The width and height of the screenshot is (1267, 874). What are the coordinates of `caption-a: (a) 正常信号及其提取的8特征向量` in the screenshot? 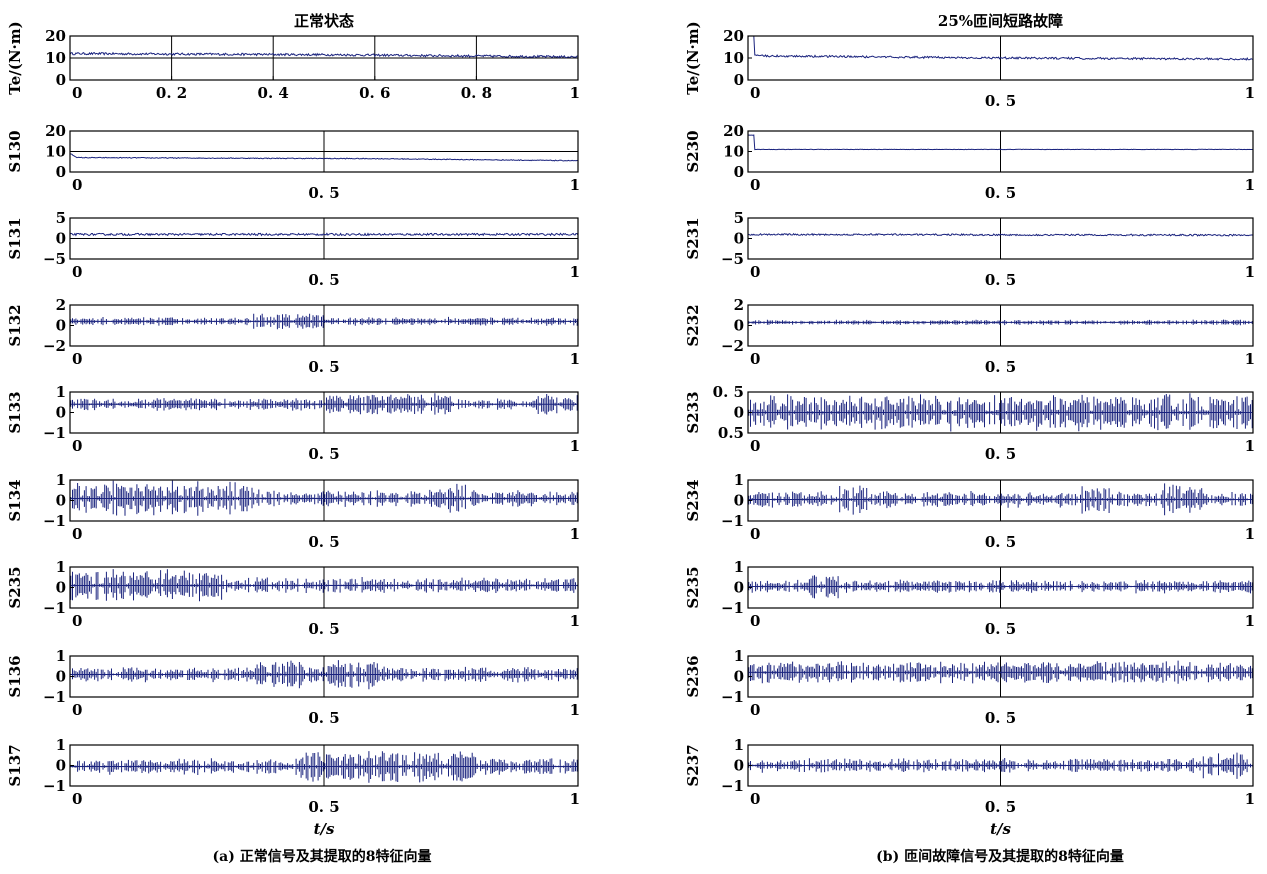 It's located at (322, 857).